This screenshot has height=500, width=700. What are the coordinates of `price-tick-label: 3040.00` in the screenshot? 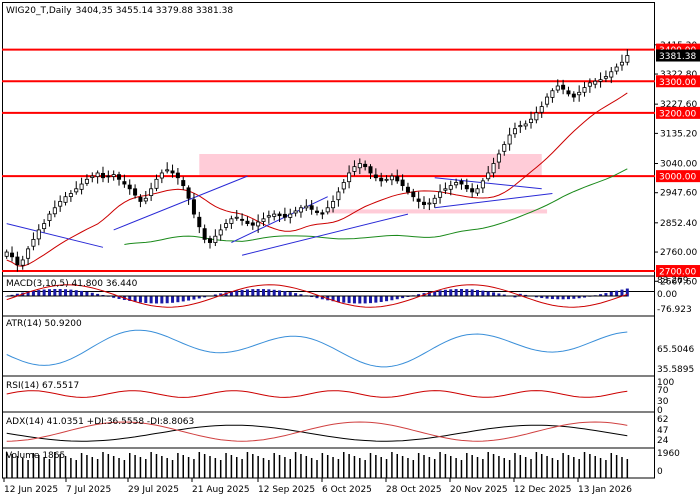 It's located at (678, 164).